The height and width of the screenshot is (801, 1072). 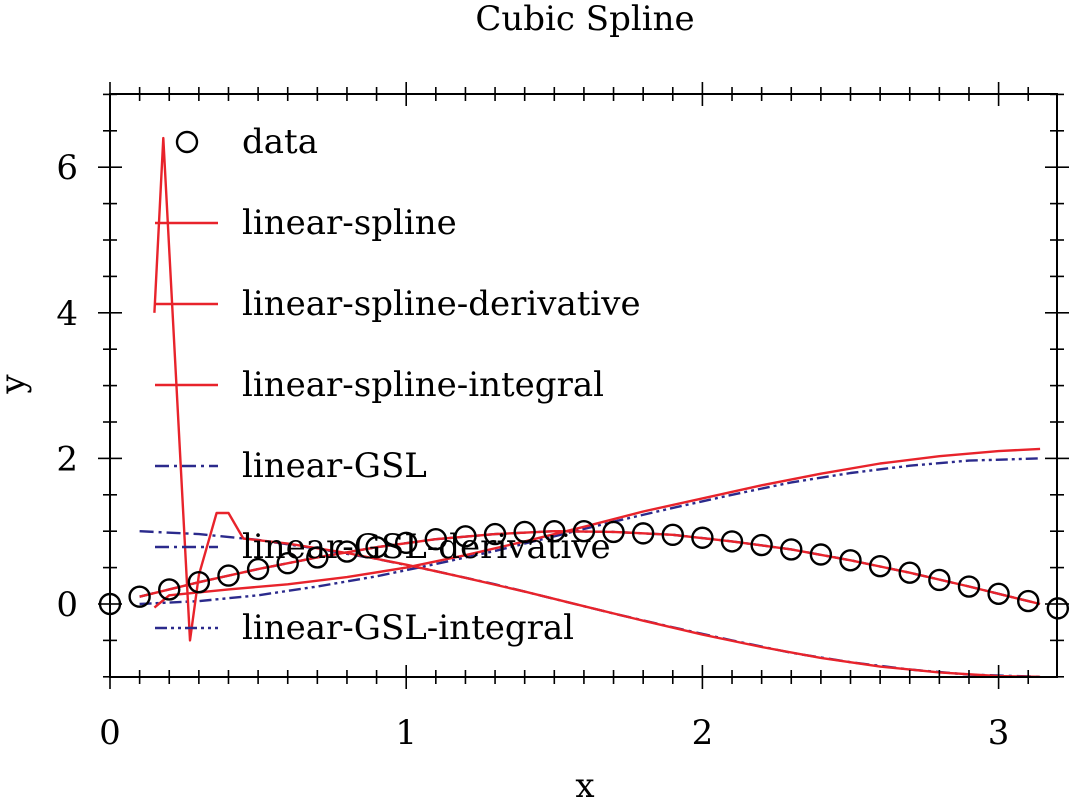 I want to click on legend-label: linear-GSL, so click(x=334, y=466).